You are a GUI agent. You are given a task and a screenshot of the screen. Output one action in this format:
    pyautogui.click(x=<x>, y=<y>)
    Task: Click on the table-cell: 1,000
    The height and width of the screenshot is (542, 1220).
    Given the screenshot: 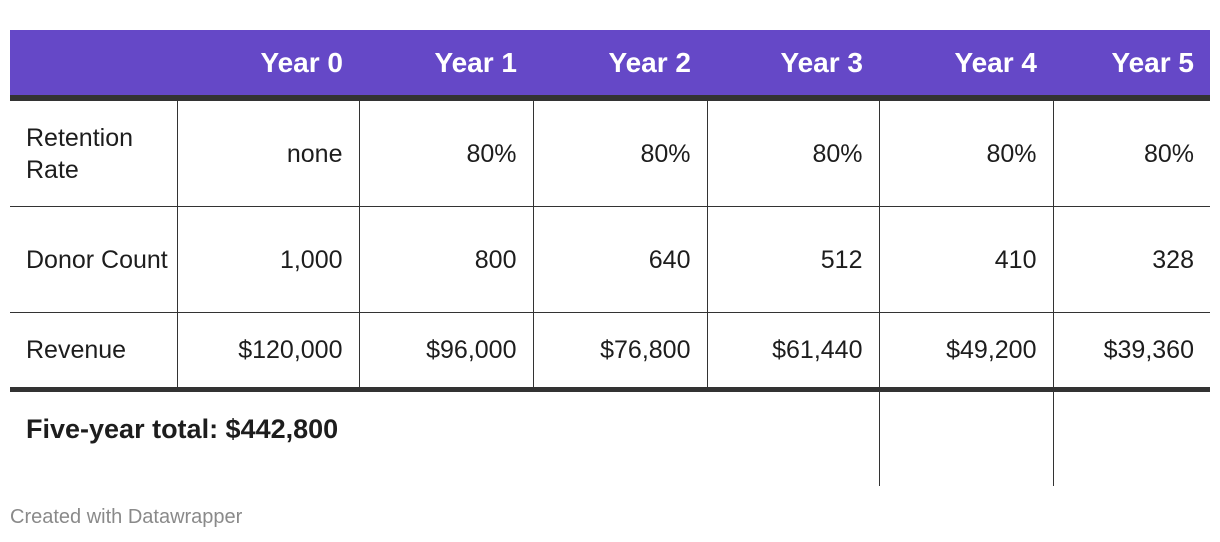 What is the action you would take?
    pyautogui.click(x=267, y=259)
    